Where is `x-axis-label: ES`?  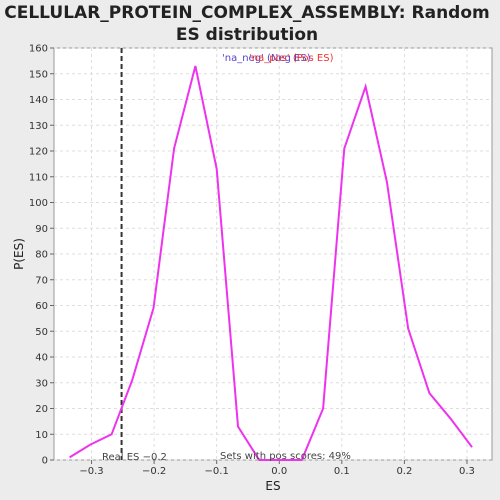
x-axis-label: ES is located at coordinates (272, 486).